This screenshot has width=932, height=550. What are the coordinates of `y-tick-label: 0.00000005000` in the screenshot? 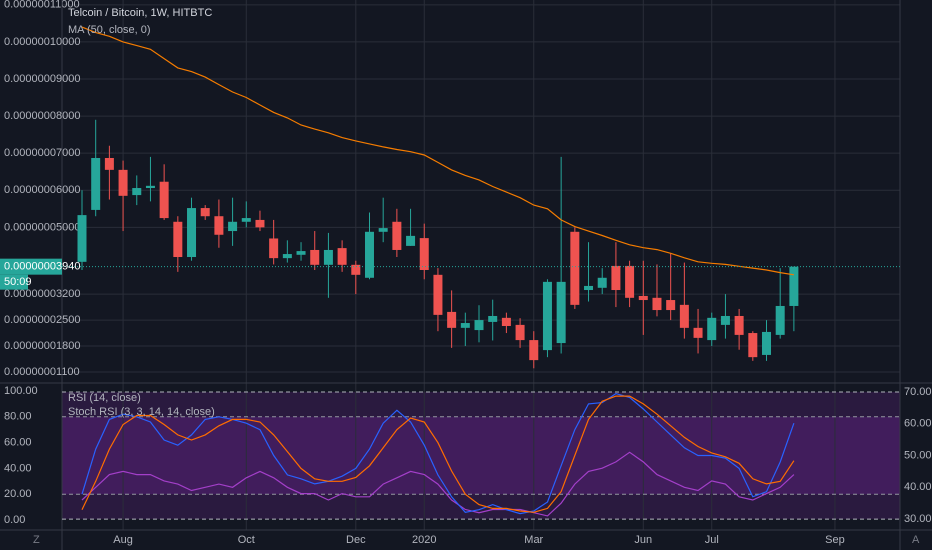 It's located at (42, 227).